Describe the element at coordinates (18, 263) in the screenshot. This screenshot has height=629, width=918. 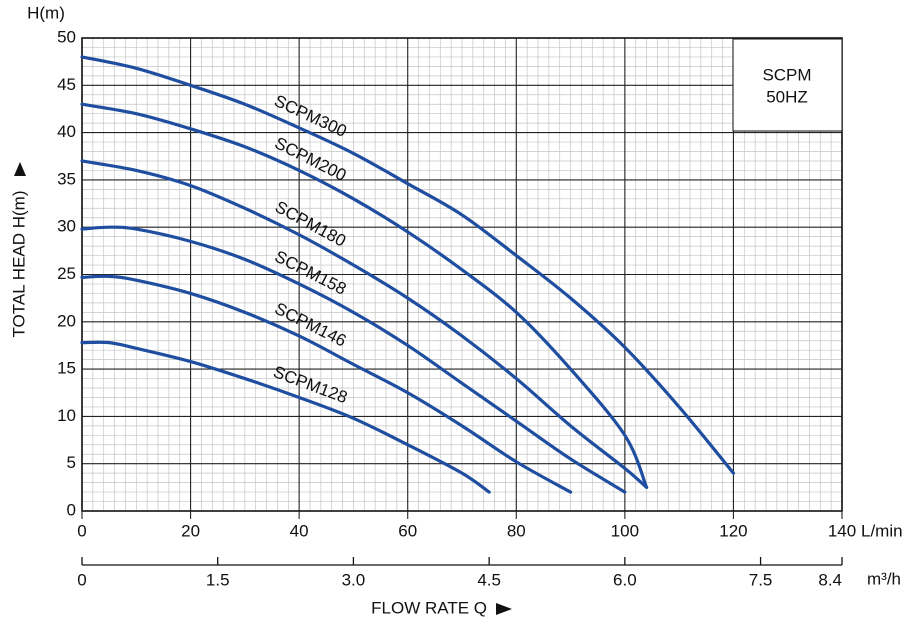
I see `y-label: TOTAL HEAD H(m)` at that location.